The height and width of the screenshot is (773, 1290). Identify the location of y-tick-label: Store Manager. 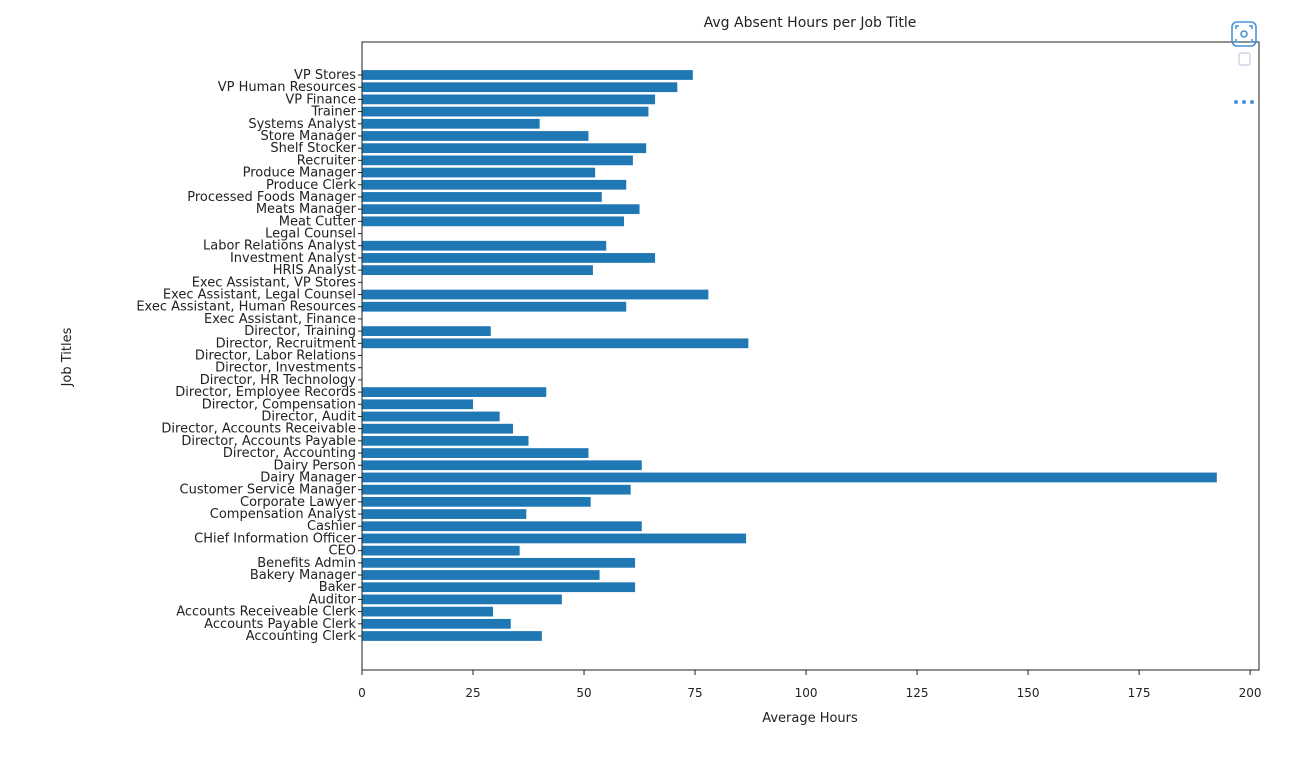
(309, 136).